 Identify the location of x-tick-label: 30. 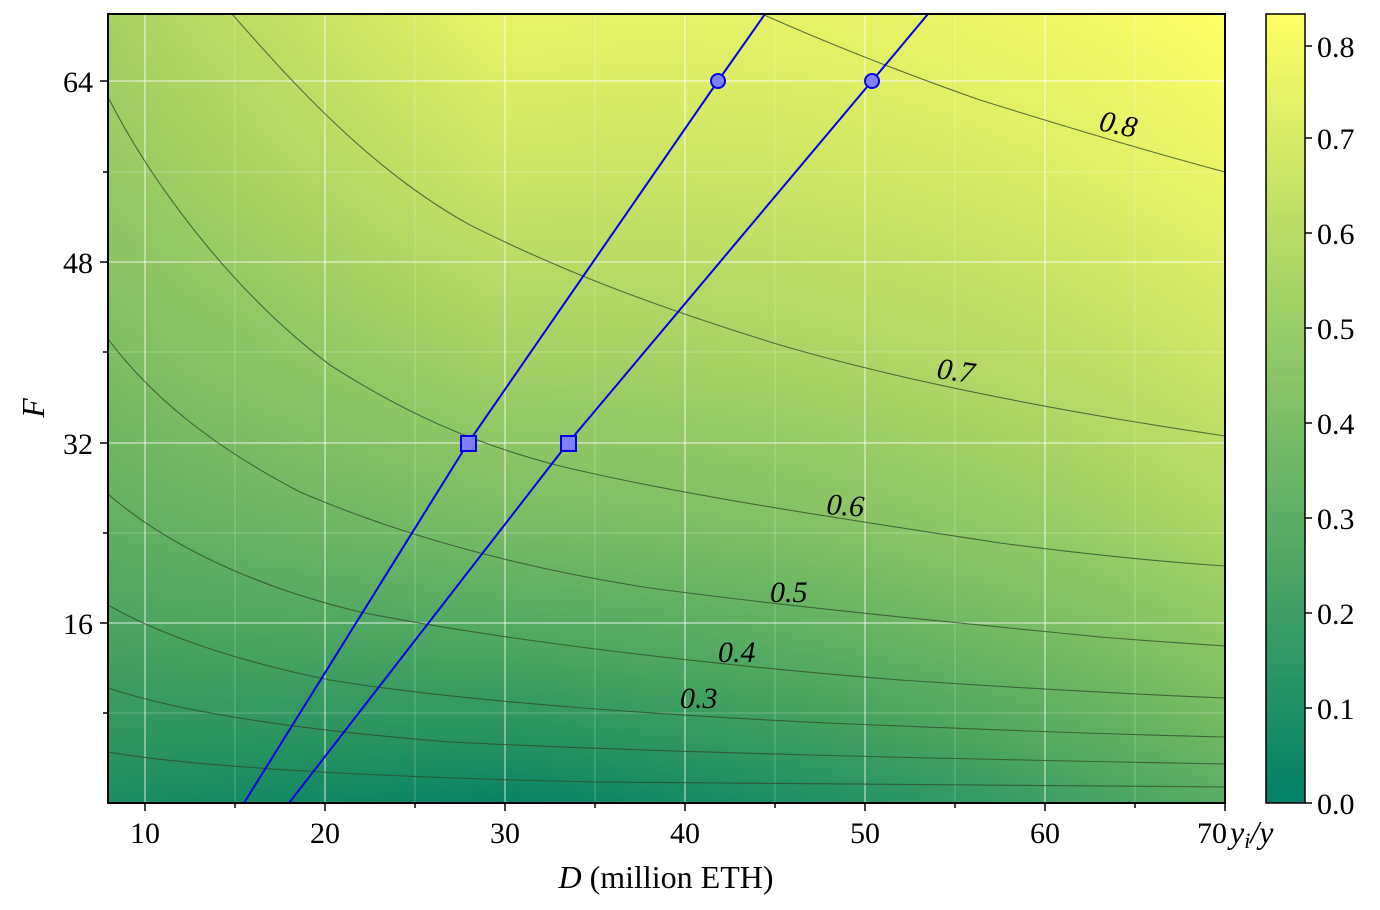
(505, 833).